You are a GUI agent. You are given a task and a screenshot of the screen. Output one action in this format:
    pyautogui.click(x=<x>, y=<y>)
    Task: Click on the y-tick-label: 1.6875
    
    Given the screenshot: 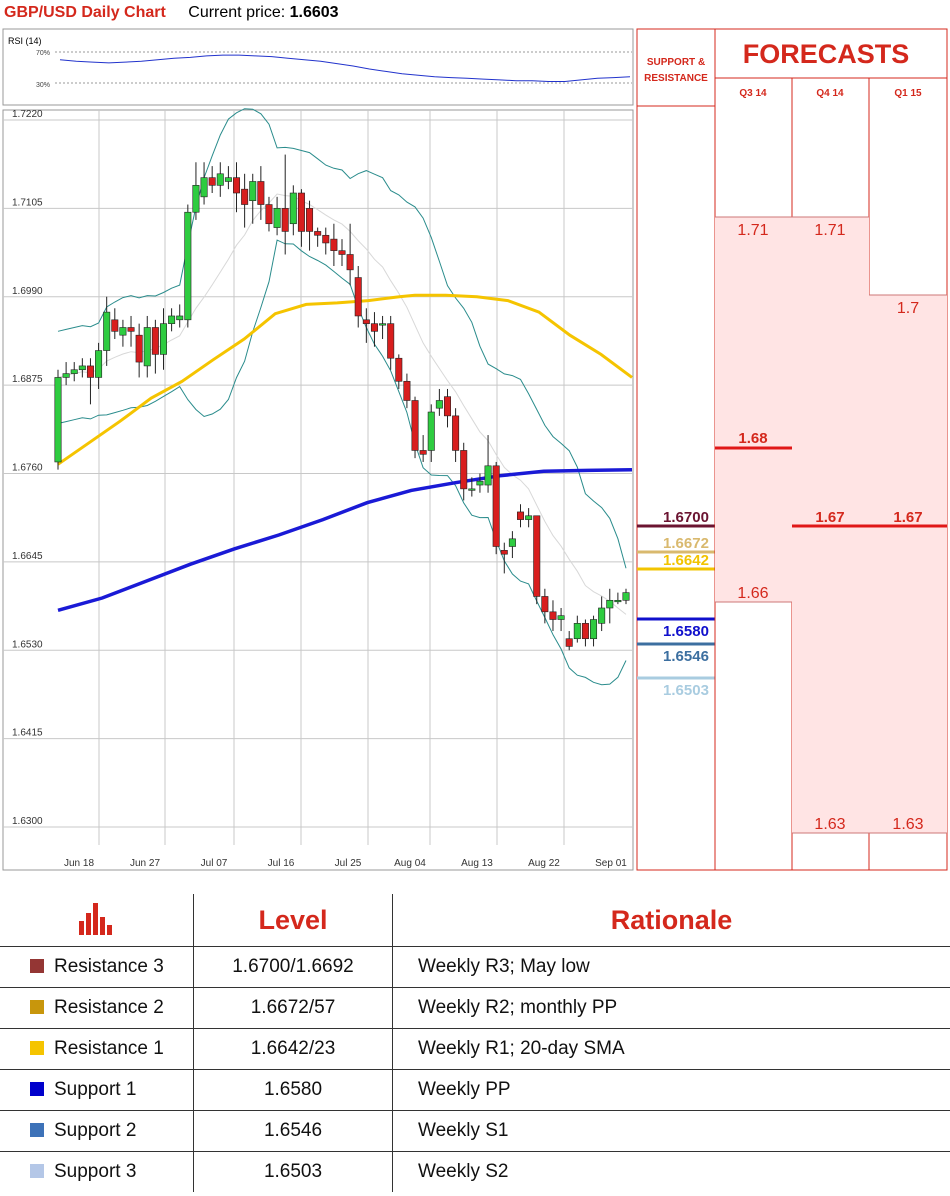 What is the action you would take?
    pyautogui.click(x=27, y=379)
    